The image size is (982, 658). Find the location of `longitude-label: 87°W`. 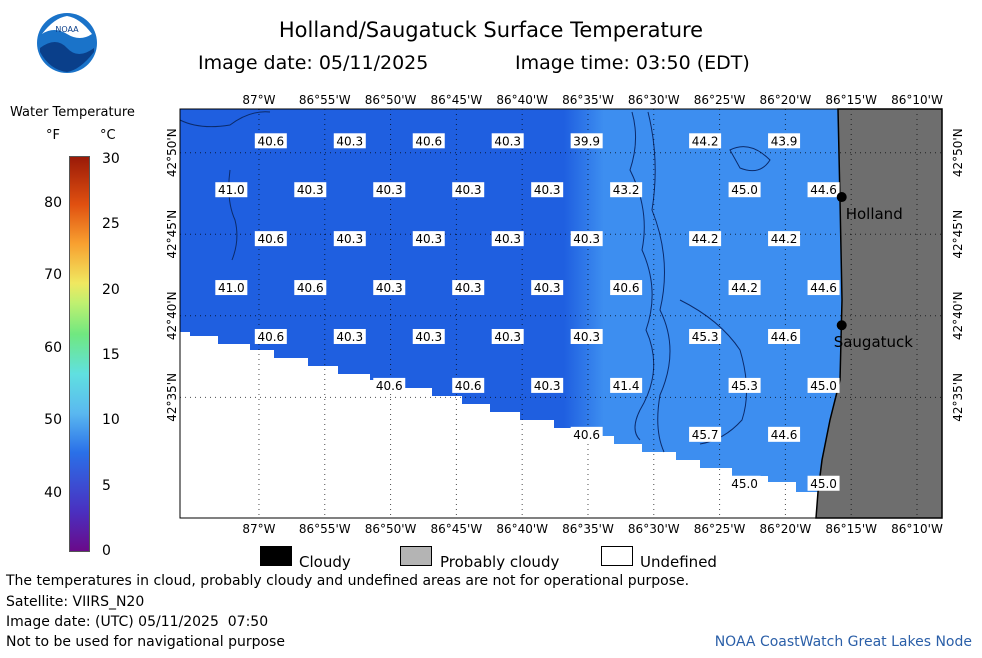

longitude-label: 87°W is located at coordinates (258, 529).